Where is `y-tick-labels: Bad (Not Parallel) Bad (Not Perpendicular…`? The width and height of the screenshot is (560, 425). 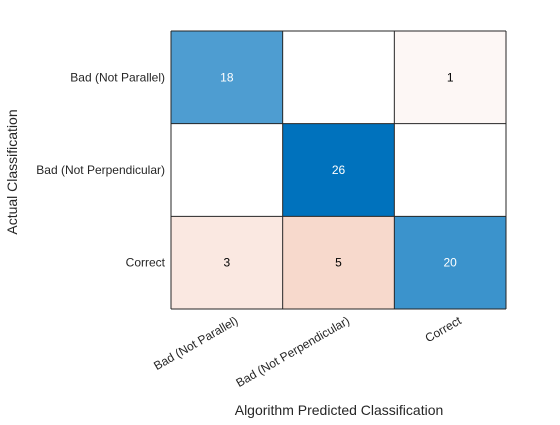
y-tick-labels: Bad (Not Parallel) Bad (Not Perpendicular… is located at coordinates (100, 169).